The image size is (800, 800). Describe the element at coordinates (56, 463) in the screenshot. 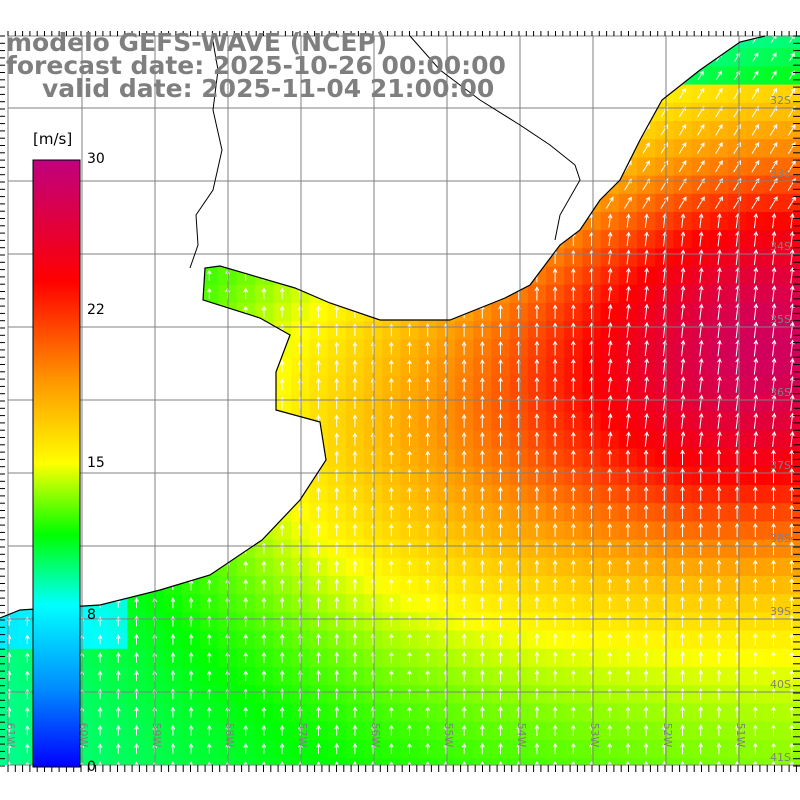

I see `colorbar` at that location.